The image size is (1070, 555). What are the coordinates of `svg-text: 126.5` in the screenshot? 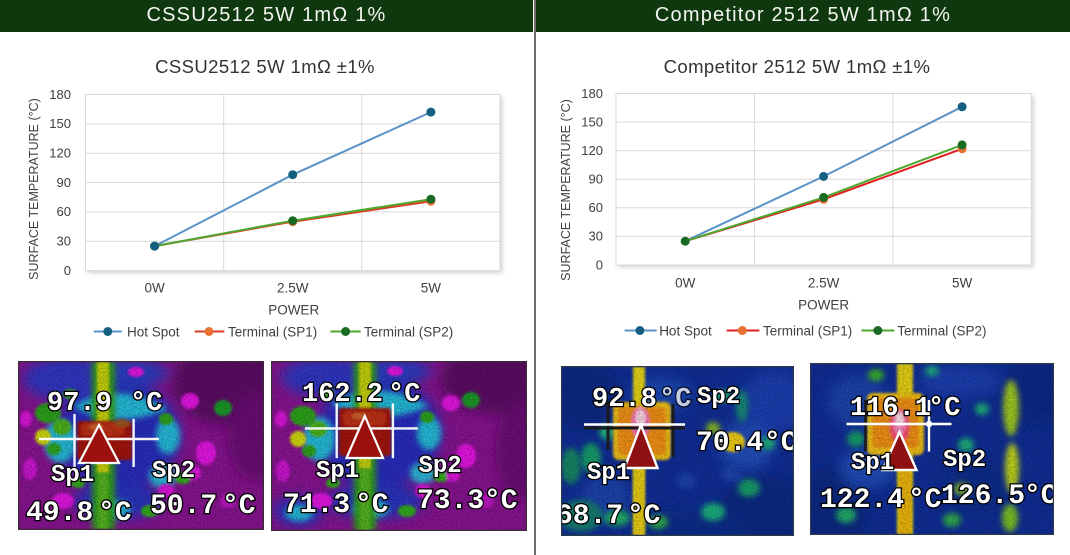 It's located at (983, 496).